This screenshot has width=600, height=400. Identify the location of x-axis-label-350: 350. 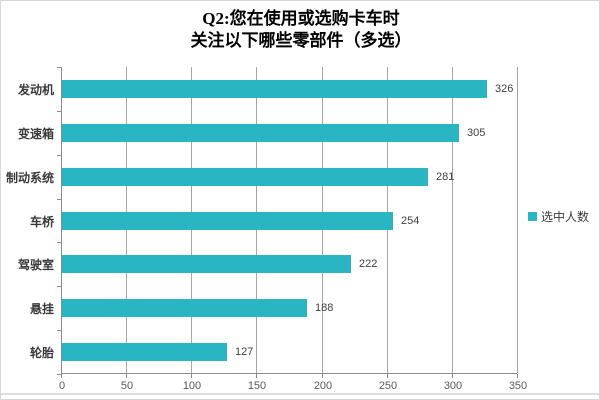
(518, 386).